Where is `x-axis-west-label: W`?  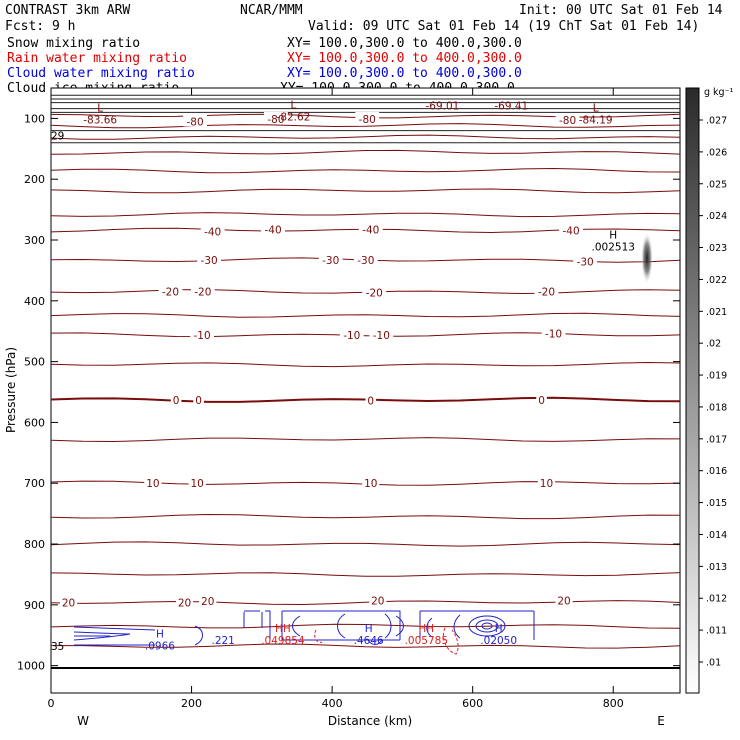
x-axis-west-label: W is located at coordinates (83, 721).